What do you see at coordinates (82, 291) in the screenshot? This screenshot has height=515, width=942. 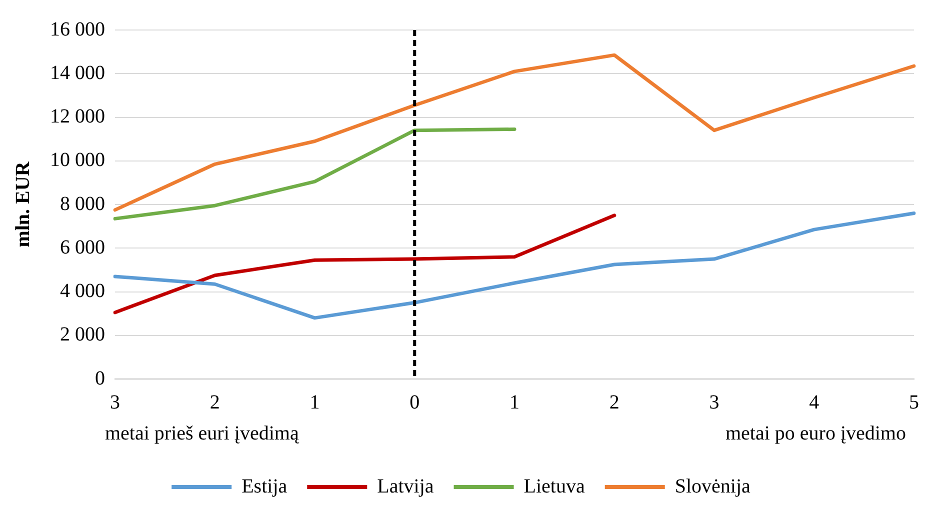 I see `y-tick-label: 4 000` at bounding box center [82, 291].